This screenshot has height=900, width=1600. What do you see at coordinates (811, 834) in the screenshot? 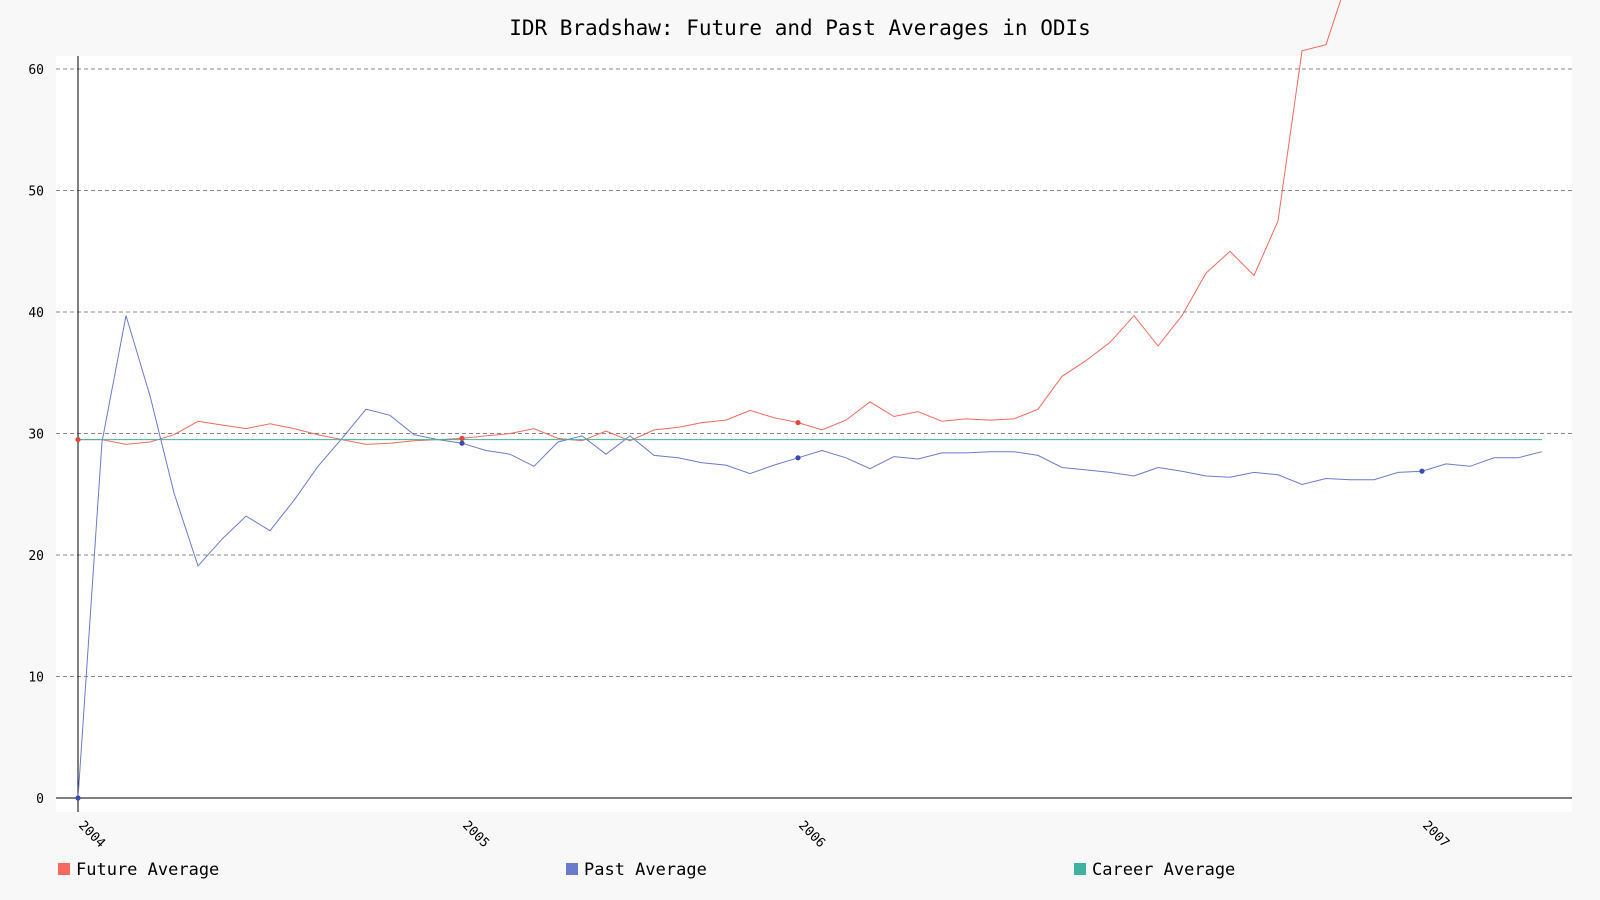
I see `x-tick-label: 2006` at bounding box center [811, 834].